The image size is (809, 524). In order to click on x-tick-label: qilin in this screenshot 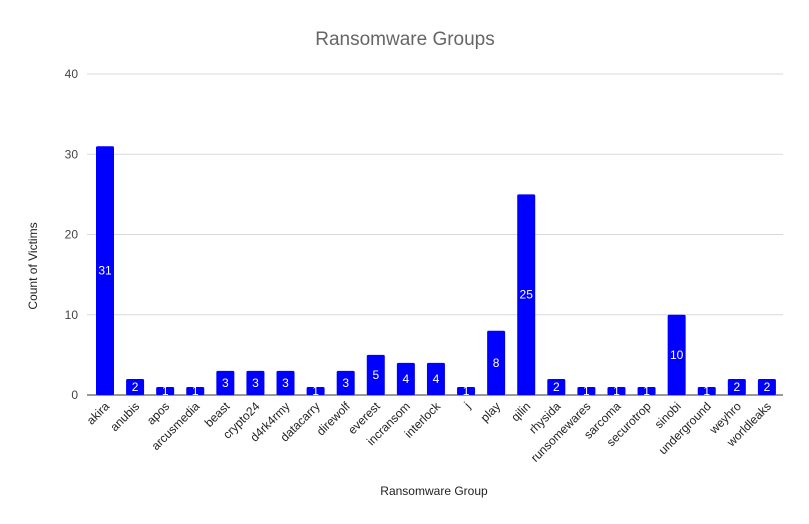, I will do `click(520, 411)`.